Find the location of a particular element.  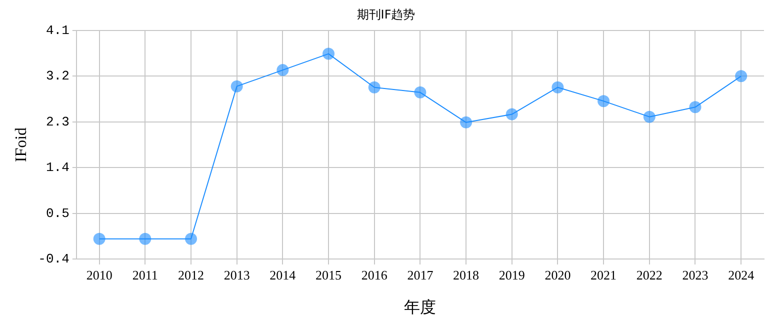

y-tick-label: 1.4 is located at coordinates (58, 168).